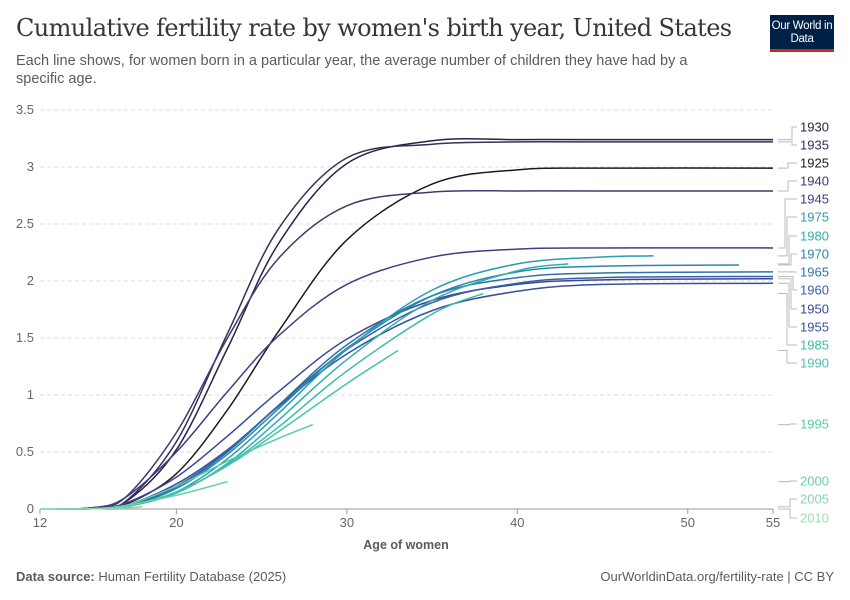 This screenshot has width=850, height=600. Describe the element at coordinates (814, 145) in the screenshot. I see `series-label-1935: 1935` at that location.